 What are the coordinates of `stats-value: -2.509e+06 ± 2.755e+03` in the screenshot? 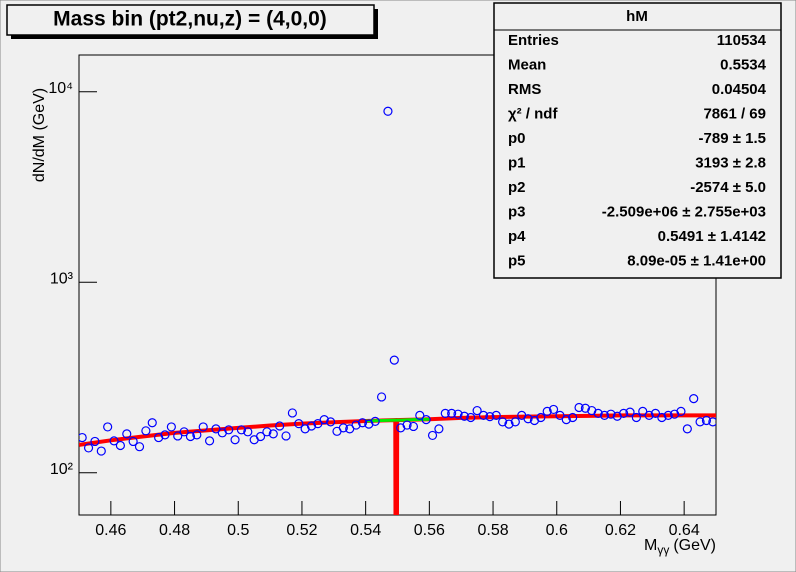 It's located at (684, 211).